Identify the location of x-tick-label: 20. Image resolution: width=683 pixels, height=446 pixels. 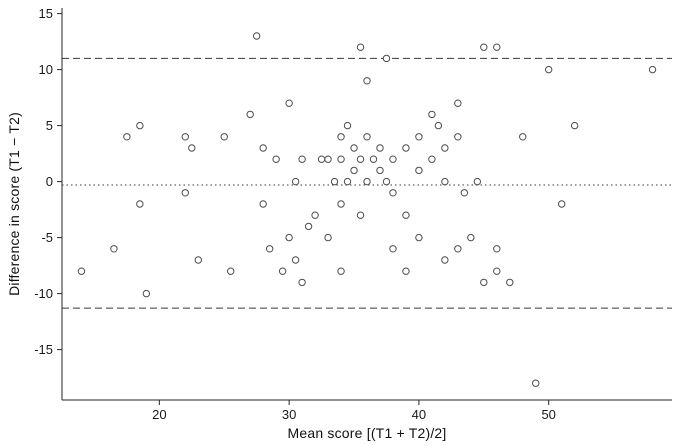
(159, 414).